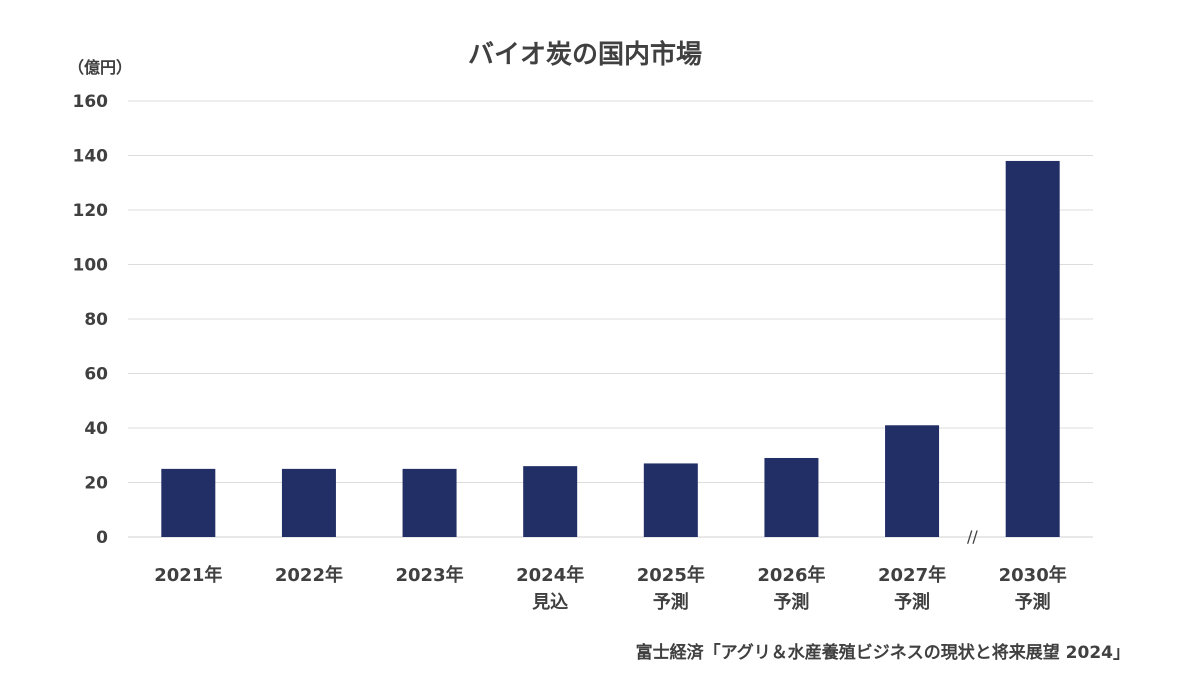 The image size is (1200, 675). What do you see at coordinates (91, 211) in the screenshot?
I see `y-tick-label: 120` at bounding box center [91, 211].